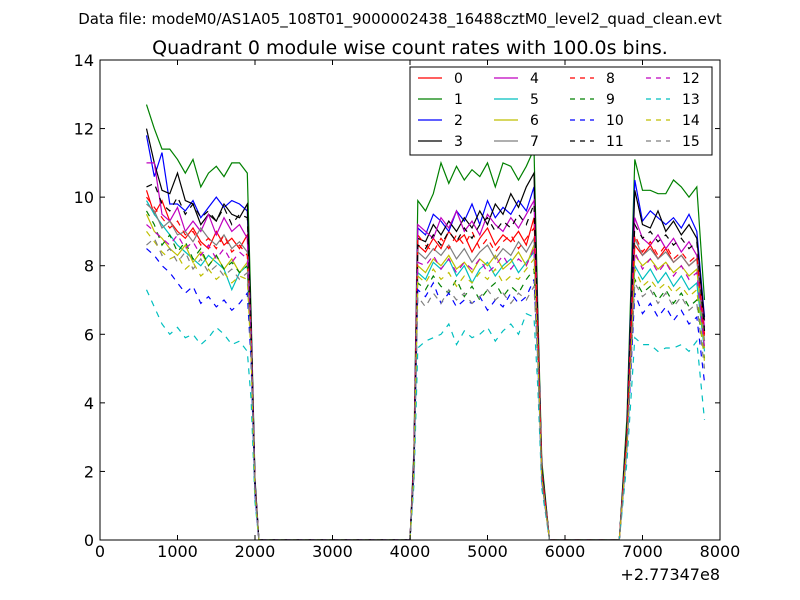  I want to click on x-tick-label: 4000, so click(410, 551).